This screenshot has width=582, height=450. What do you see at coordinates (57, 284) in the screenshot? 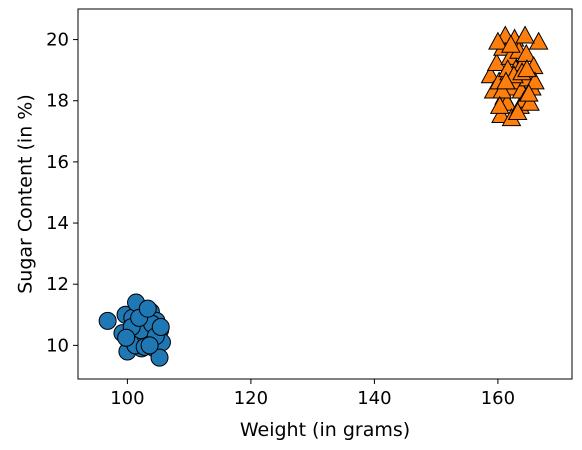
I see `y-tick-label: 12` at bounding box center [57, 284].